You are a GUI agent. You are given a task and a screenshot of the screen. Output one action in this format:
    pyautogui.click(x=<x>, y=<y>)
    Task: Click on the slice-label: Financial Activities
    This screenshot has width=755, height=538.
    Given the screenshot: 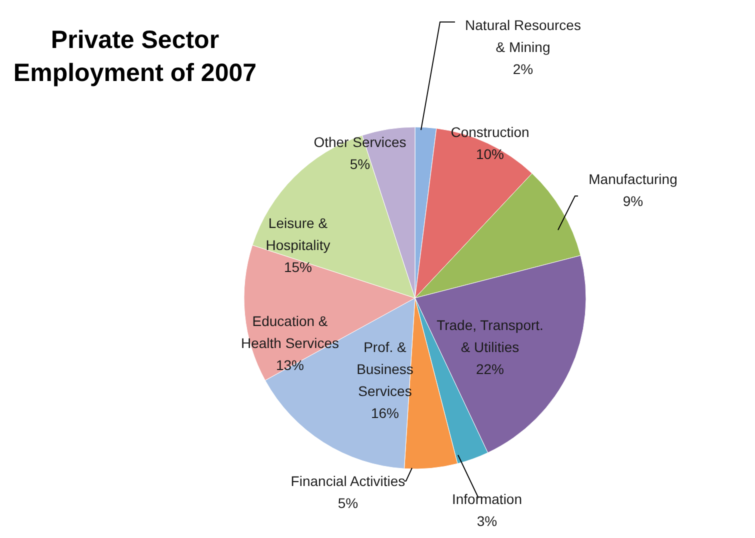 What is the action you would take?
    pyautogui.click(x=348, y=481)
    